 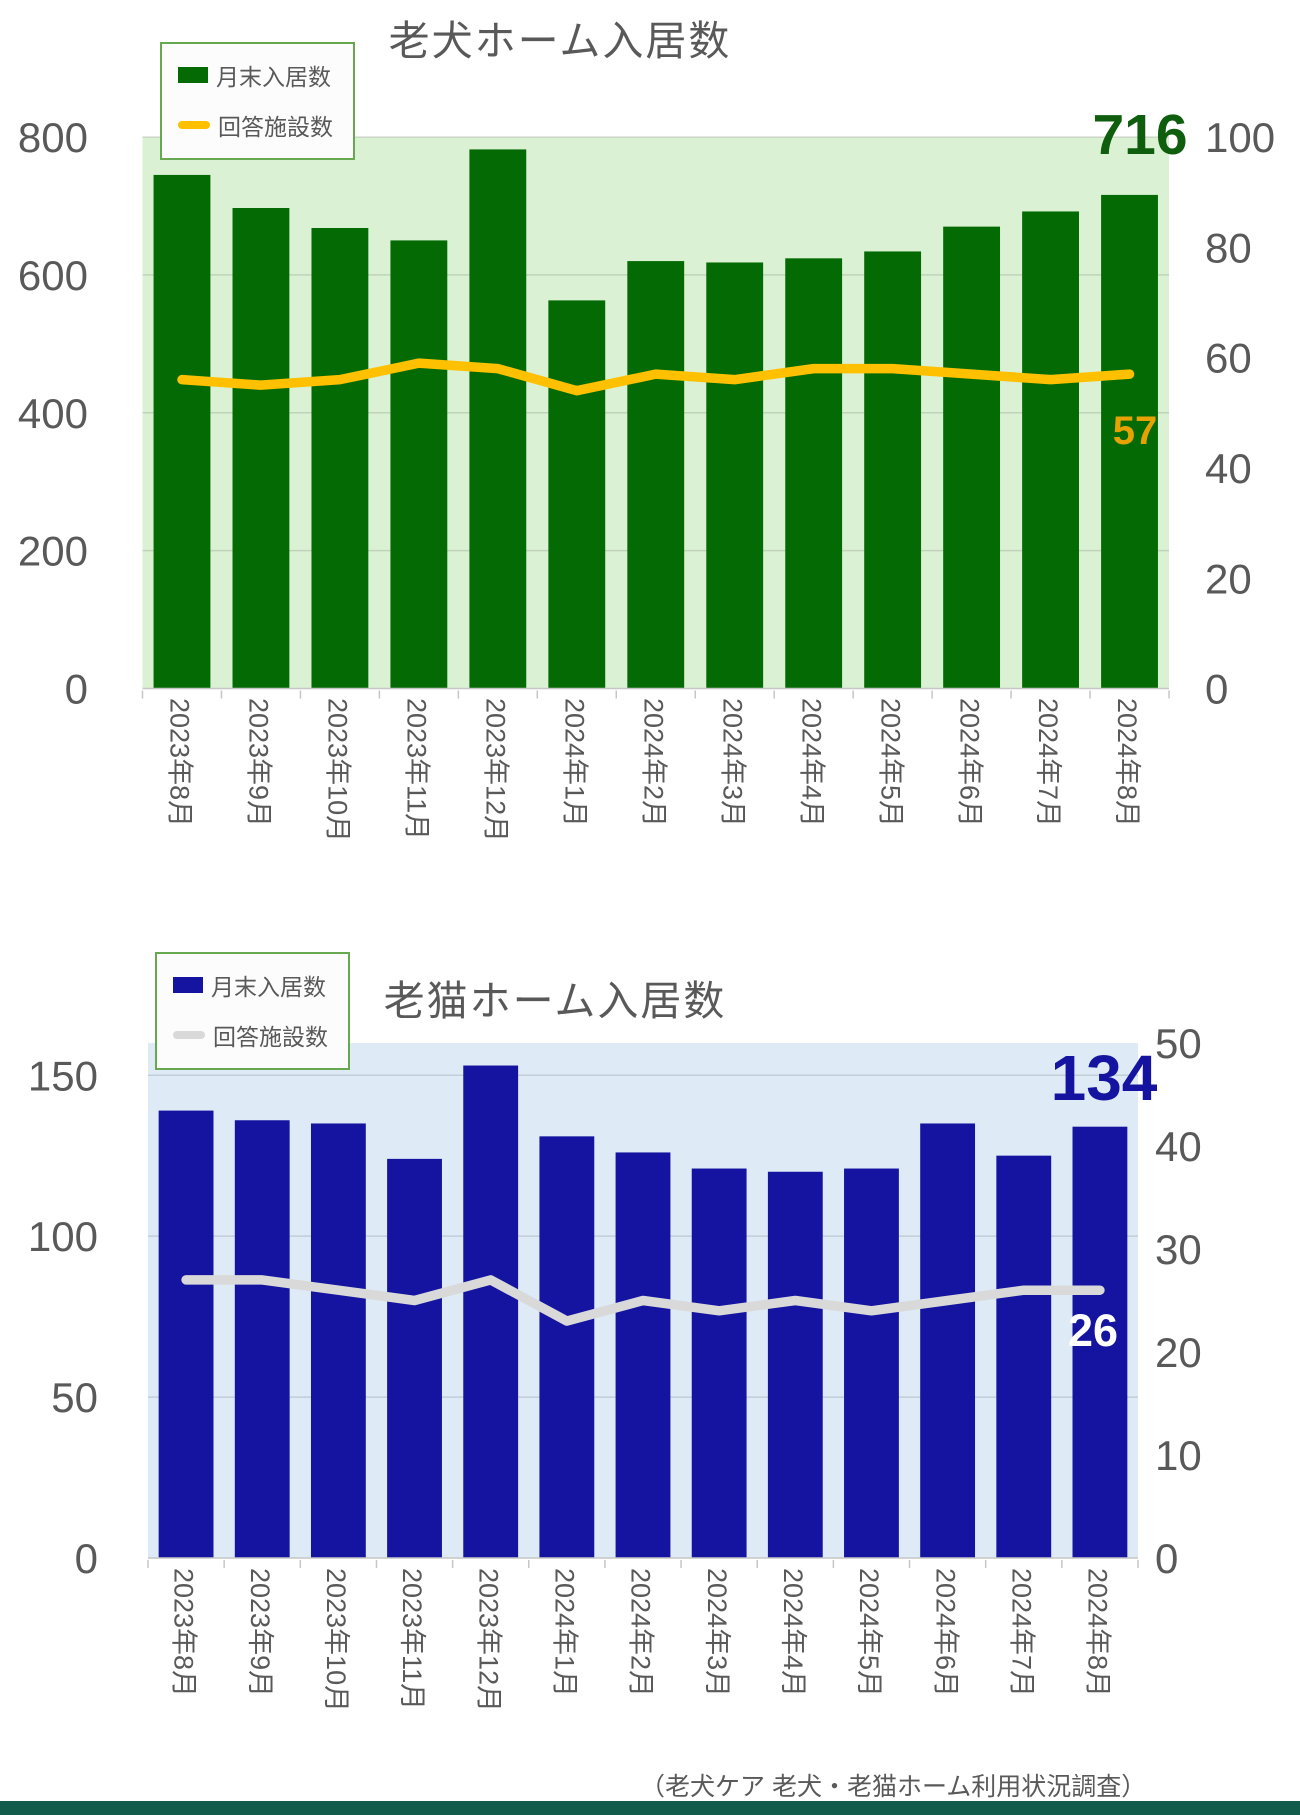 What do you see at coordinates (1104, 1078) in the screenshot?
I see `cat-last-bar-value-label: 134` at bounding box center [1104, 1078].